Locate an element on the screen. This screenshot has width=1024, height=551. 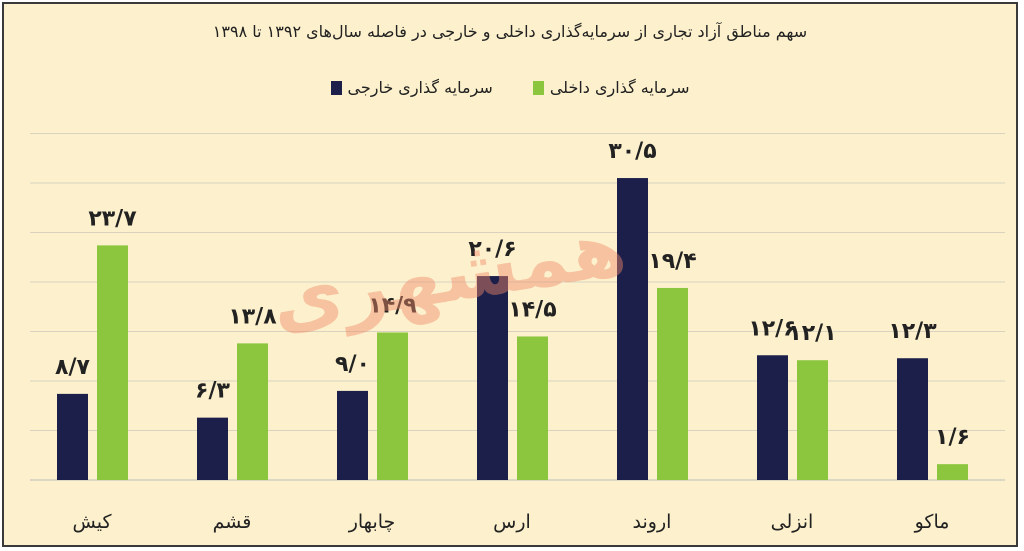
data-label: ۲۳/۷ is located at coordinates (112, 218).